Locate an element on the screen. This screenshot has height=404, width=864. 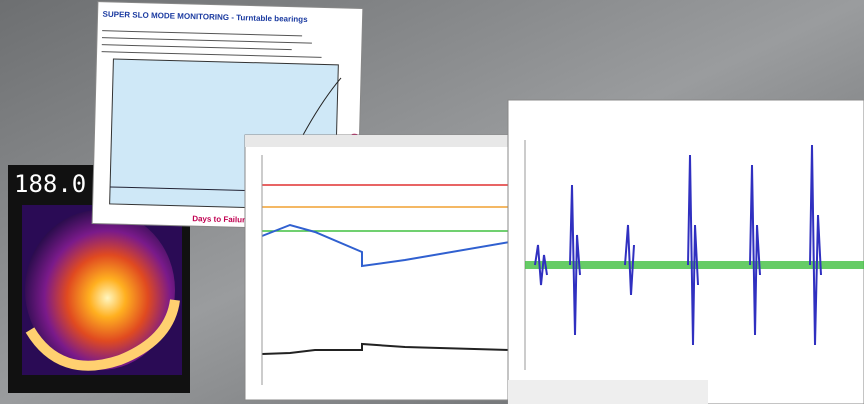
blue-line is located at coordinates (386, 245).